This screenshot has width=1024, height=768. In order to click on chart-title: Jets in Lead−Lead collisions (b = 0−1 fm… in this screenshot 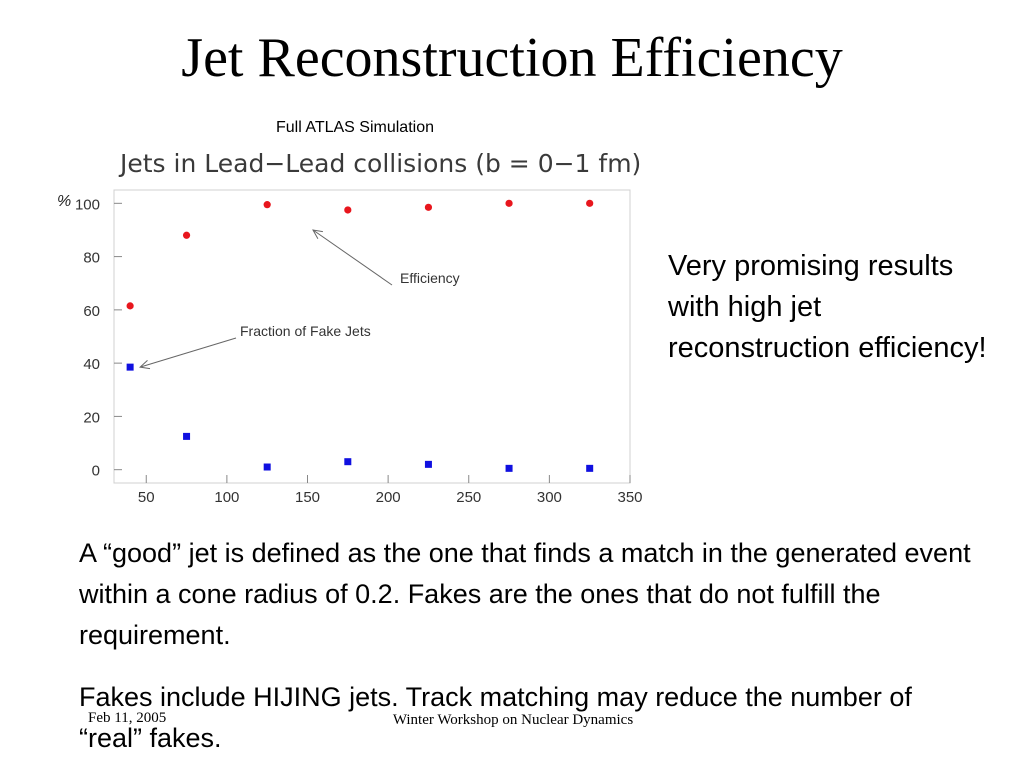, I will do `click(379, 163)`.